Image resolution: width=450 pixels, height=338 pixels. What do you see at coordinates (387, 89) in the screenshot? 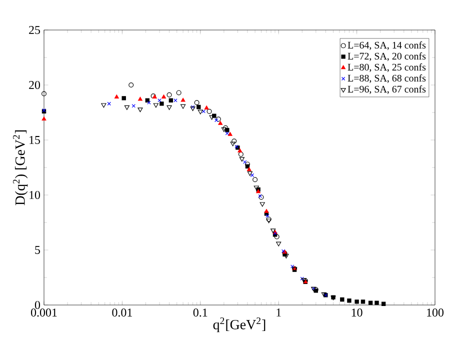
I see `legend-label: L=96, SA, 67 confs` at bounding box center [387, 89].